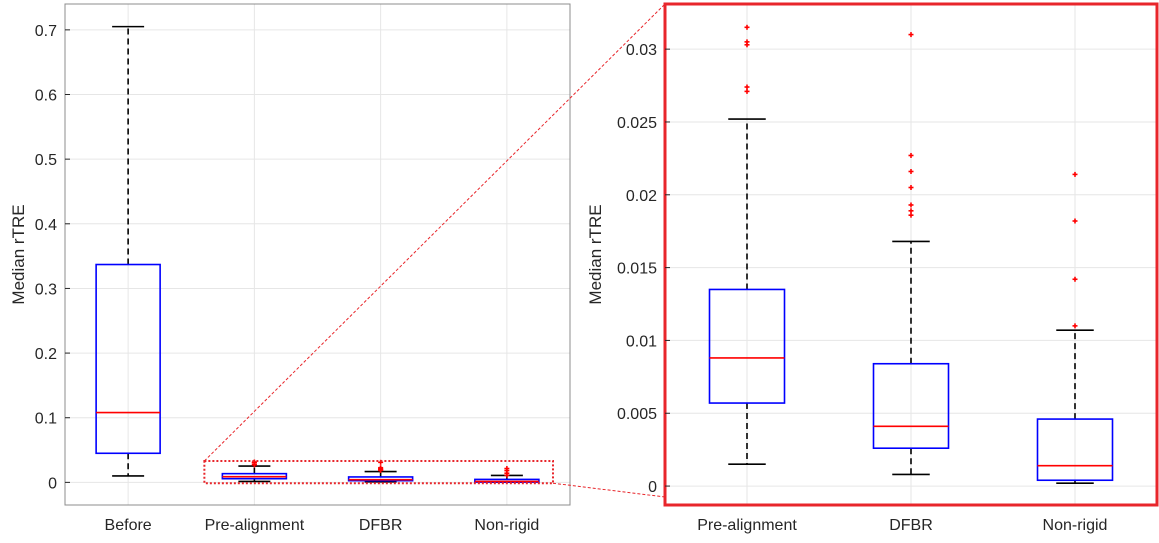 The image size is (1159, 543). Describe the element at coordinates (637, 269) in the screenshot. I see `y-tick-label: 0.015` at that location.